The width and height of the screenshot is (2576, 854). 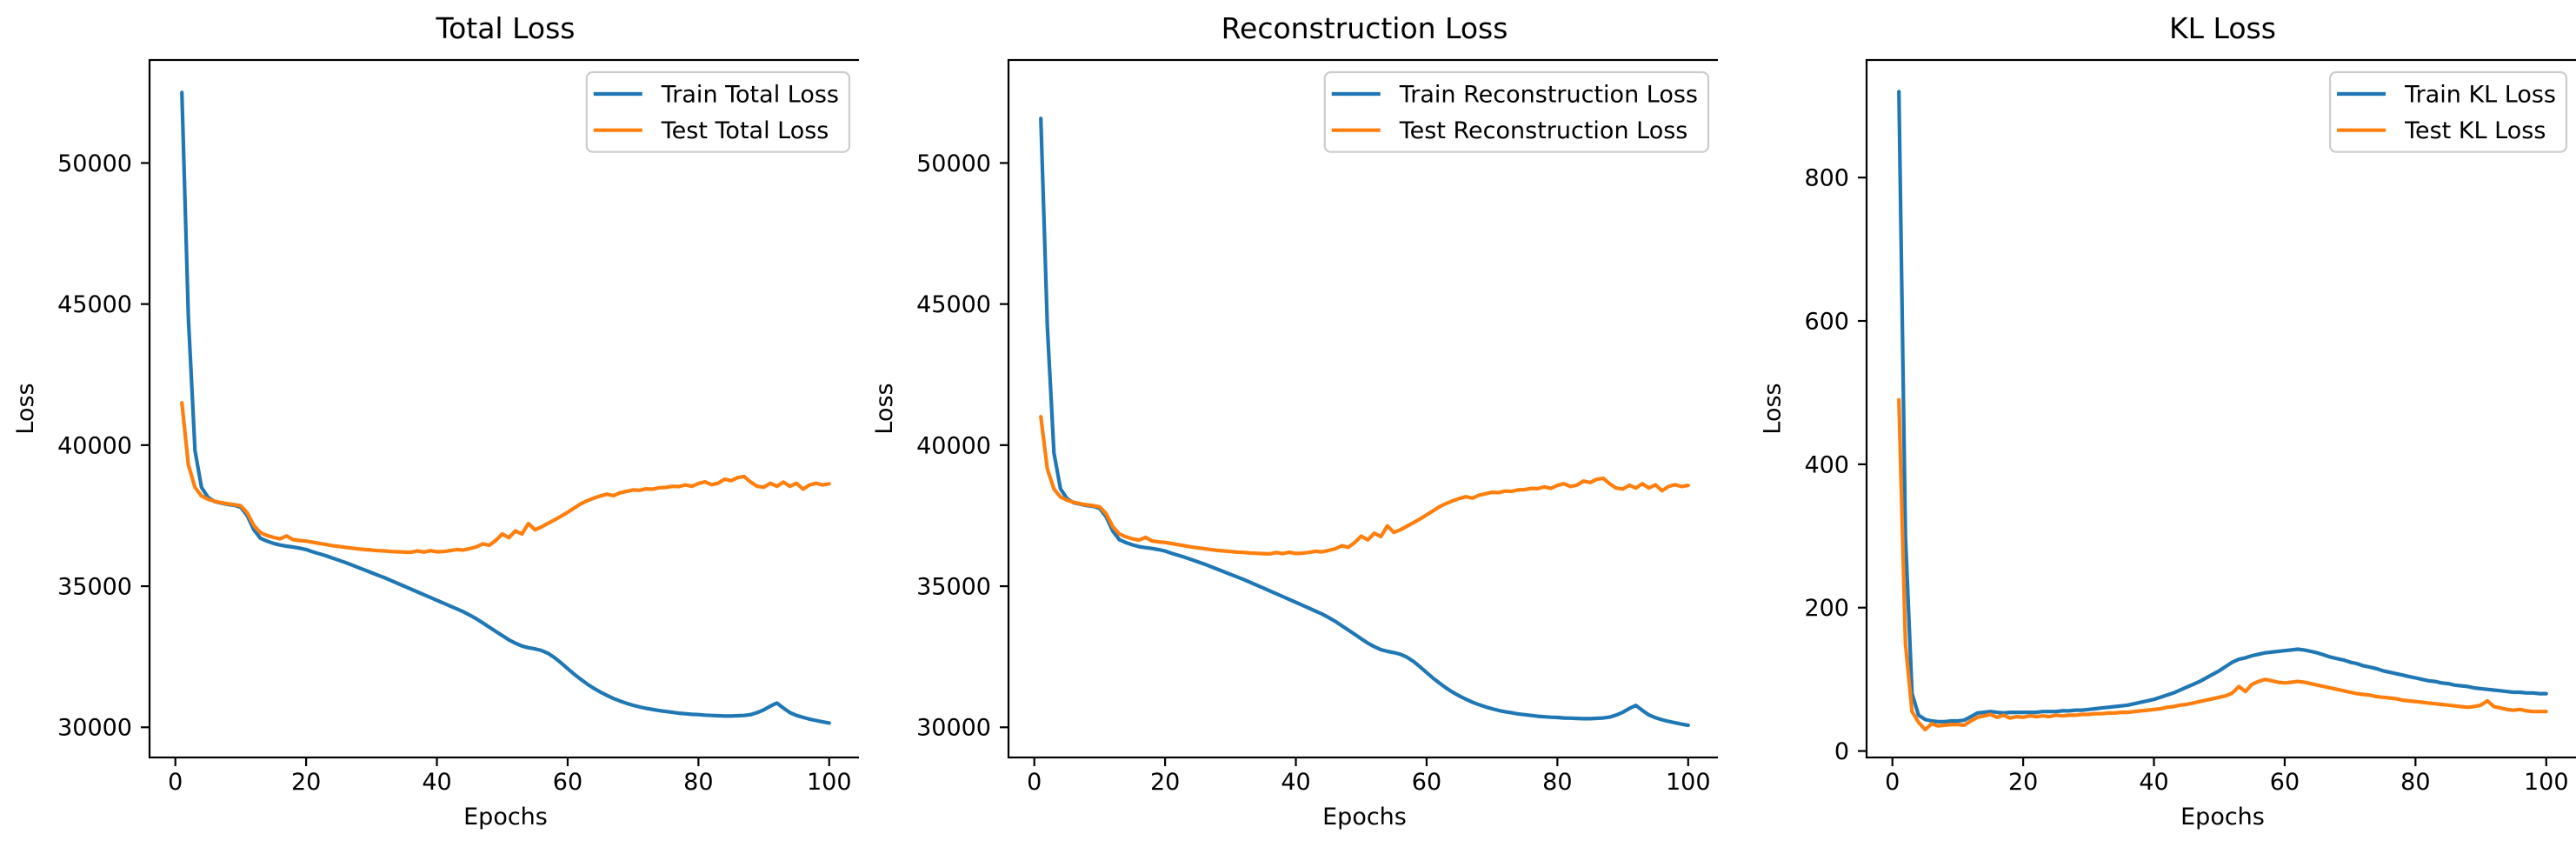 I want to click on legend-label: Train KL Loss, so click(x=2480, y=94).